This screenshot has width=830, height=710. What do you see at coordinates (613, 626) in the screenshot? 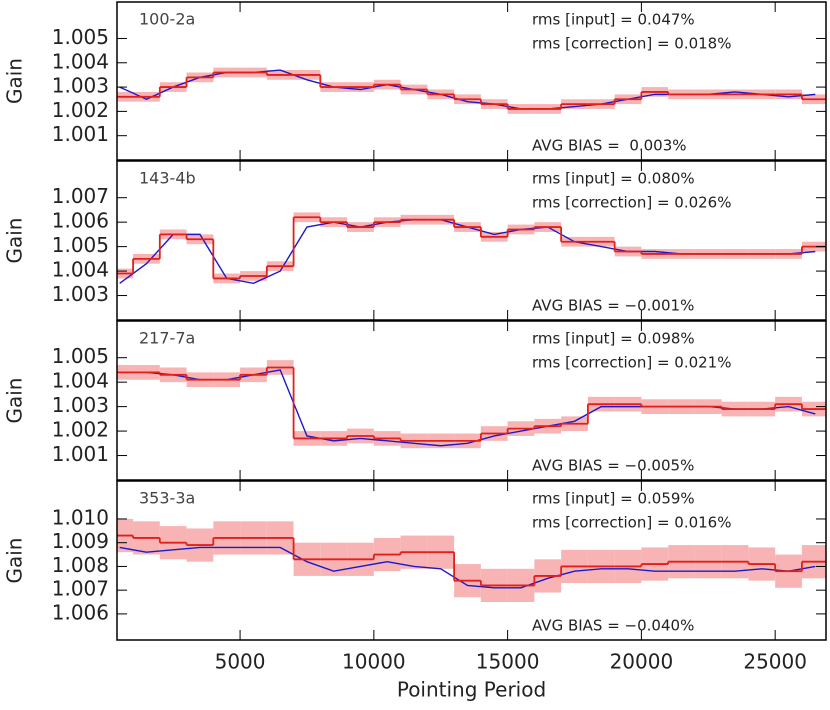
I see `annotation: AVG BIAS = −0.040%` at bounding box center [613, 626].